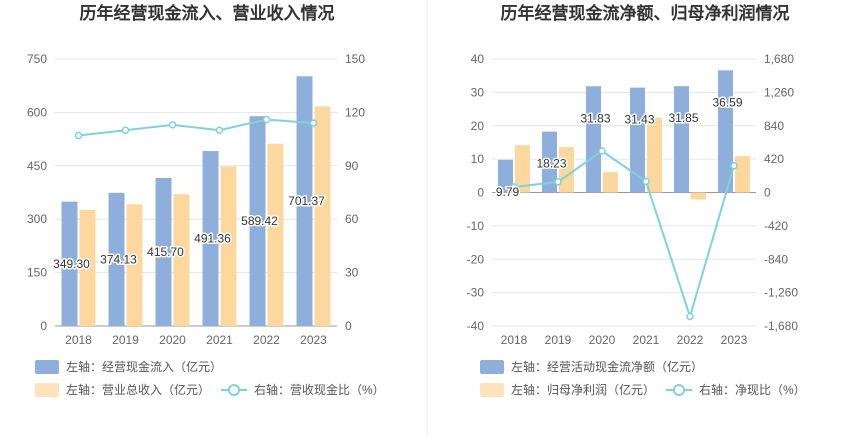 The width and height of the screenshot is (850, 437). What do you see at coordinates (602, 340) in the screenshot?
I see `right-chart-x-tick: 2020` at bounding box center [602, 340].